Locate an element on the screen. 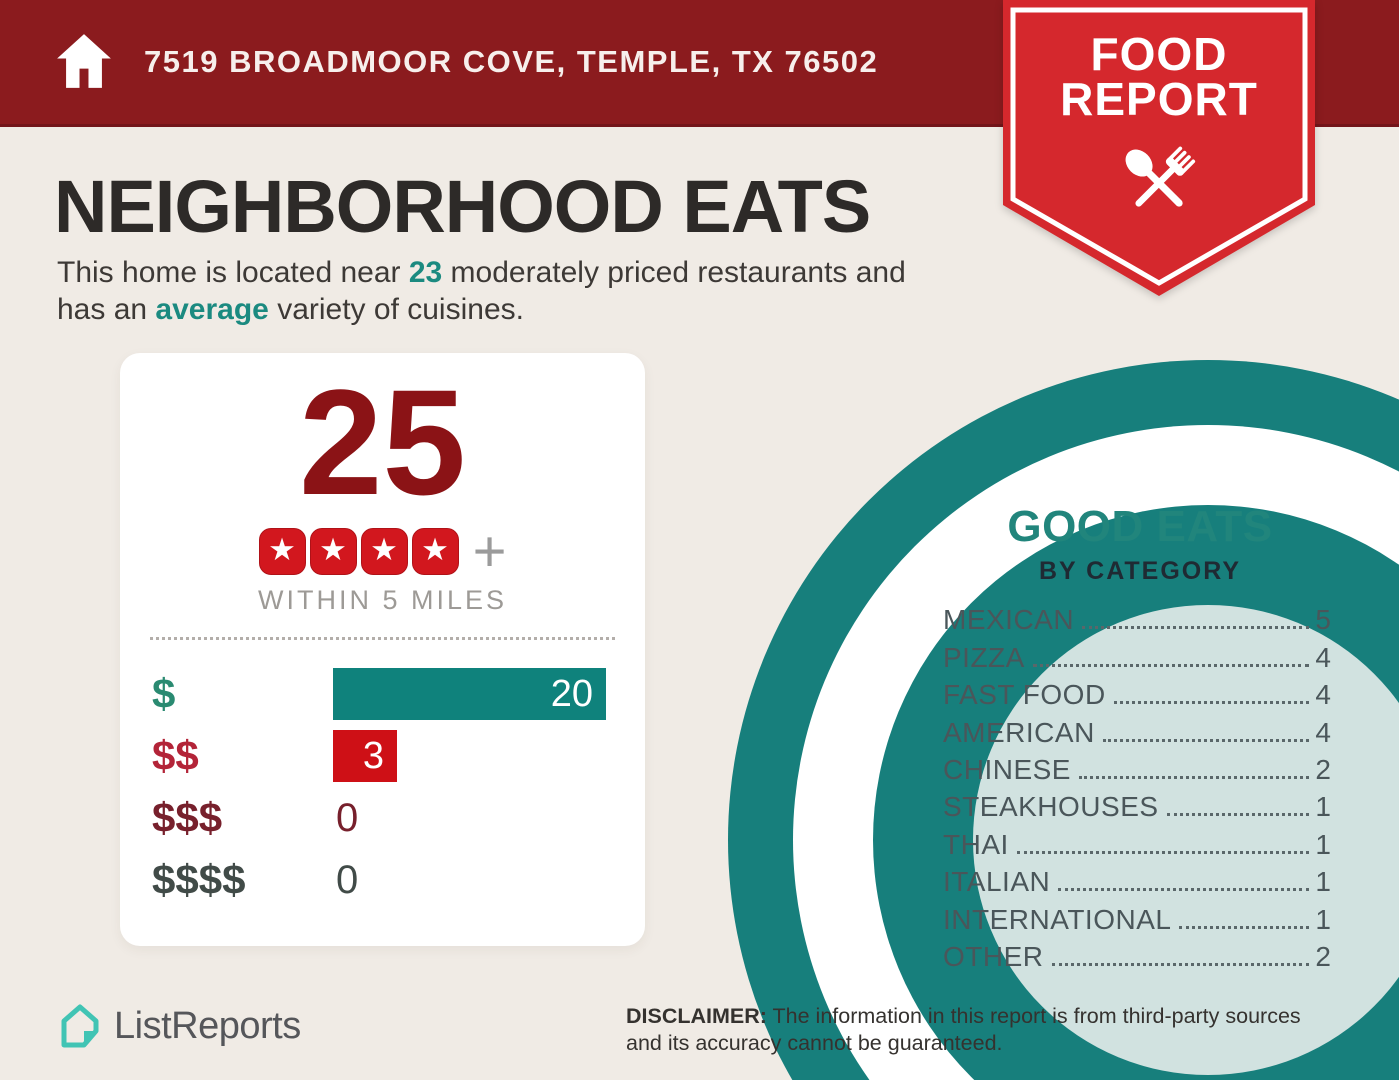 This screenshot has width=1399, height=1080. category-row: AMERICAN 4 is located at coordinates (1137, 732).